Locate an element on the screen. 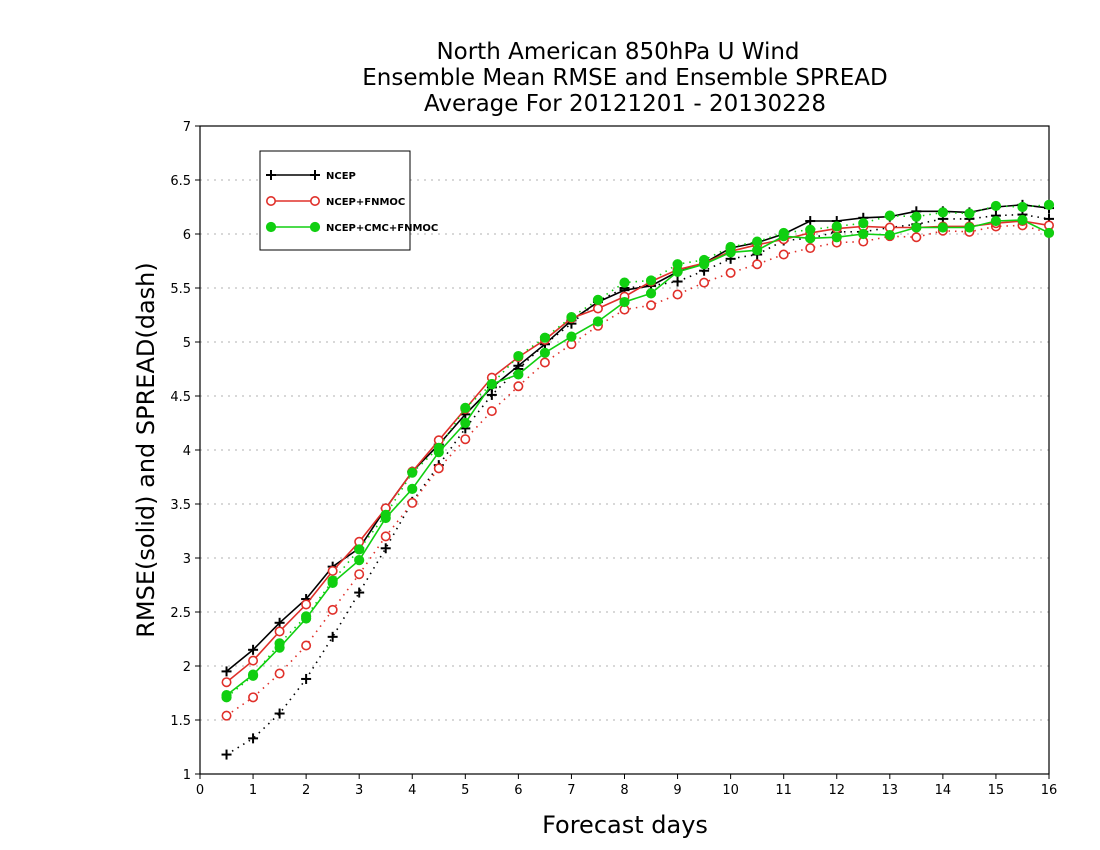  y-tick-label: 3 is located at coordinates (187, 559).